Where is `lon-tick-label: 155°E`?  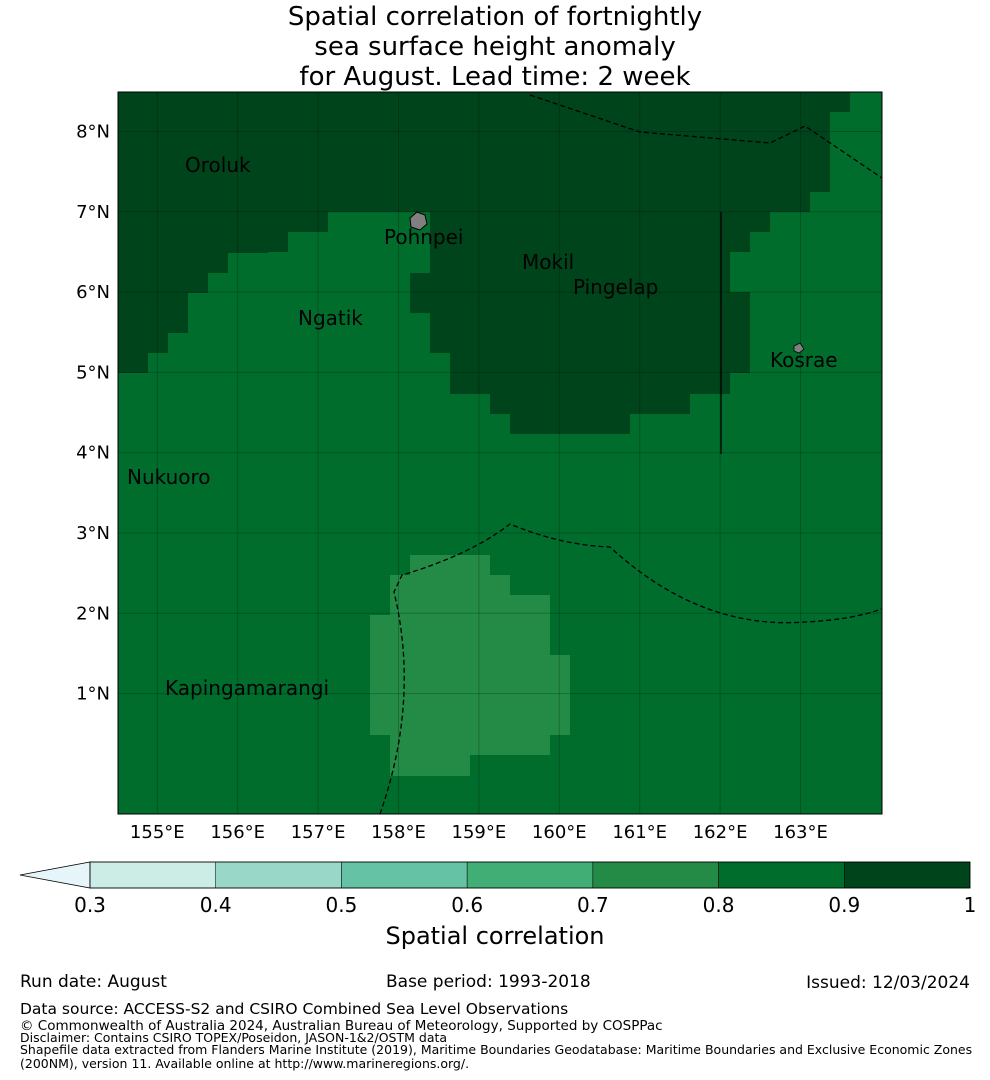
lon-tick-label: 155°E is located at coordinates (157, 832).